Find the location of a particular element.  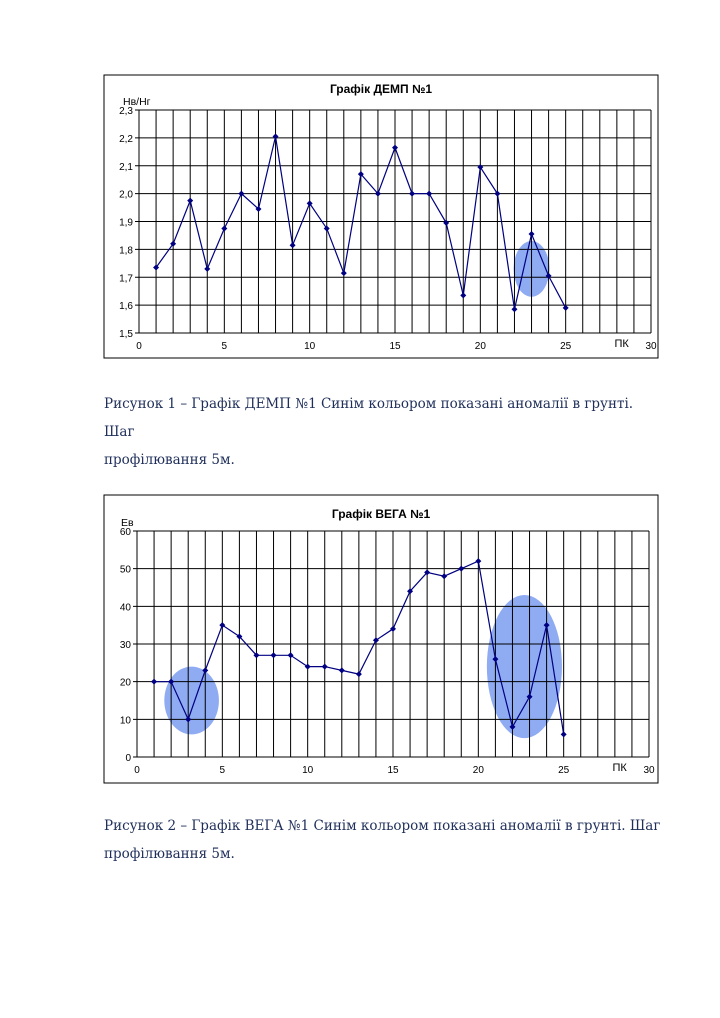

y-tick-label: 2,3 is located at coordinates (126, 111).